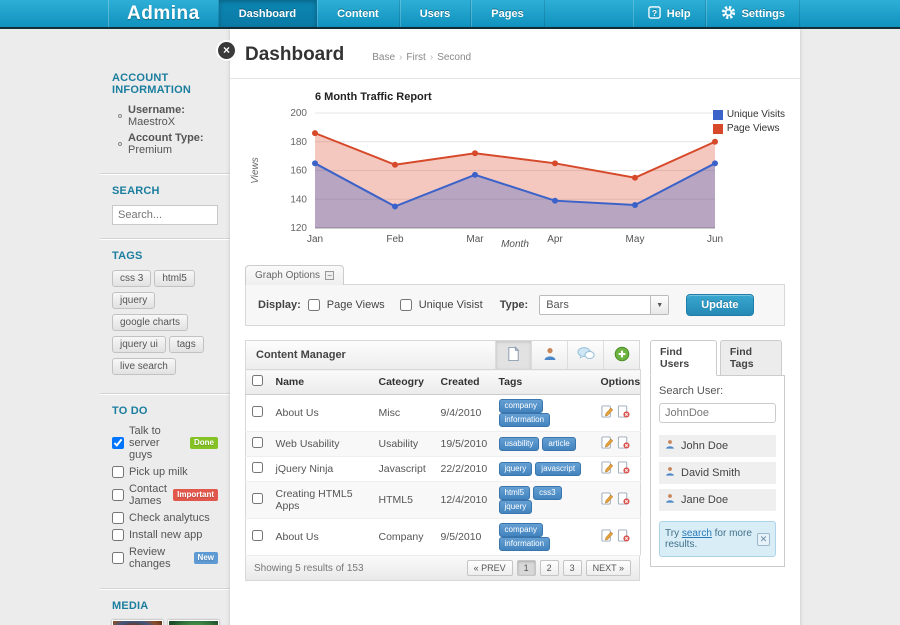 This screenshot has width=900, height=625. Describe the element at coordinates (158, 472) in the screenshot. I see `todo-label: Pick up milk` at that location.